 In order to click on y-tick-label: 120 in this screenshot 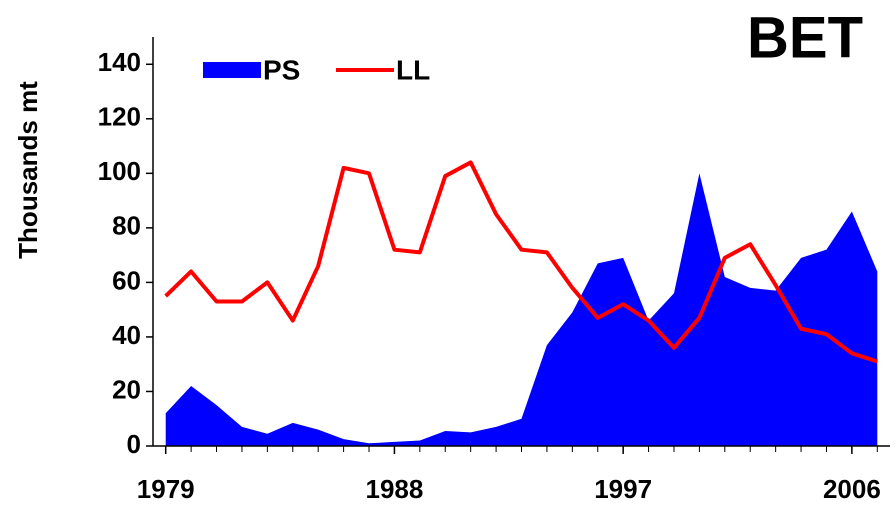, I will do `click(119, 117)`.